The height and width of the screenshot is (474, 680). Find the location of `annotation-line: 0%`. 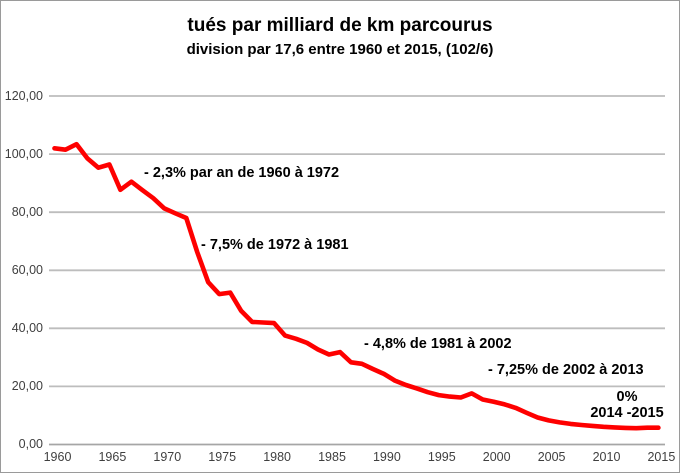

annotation-line: 0% is located at coordinates (627, 397).